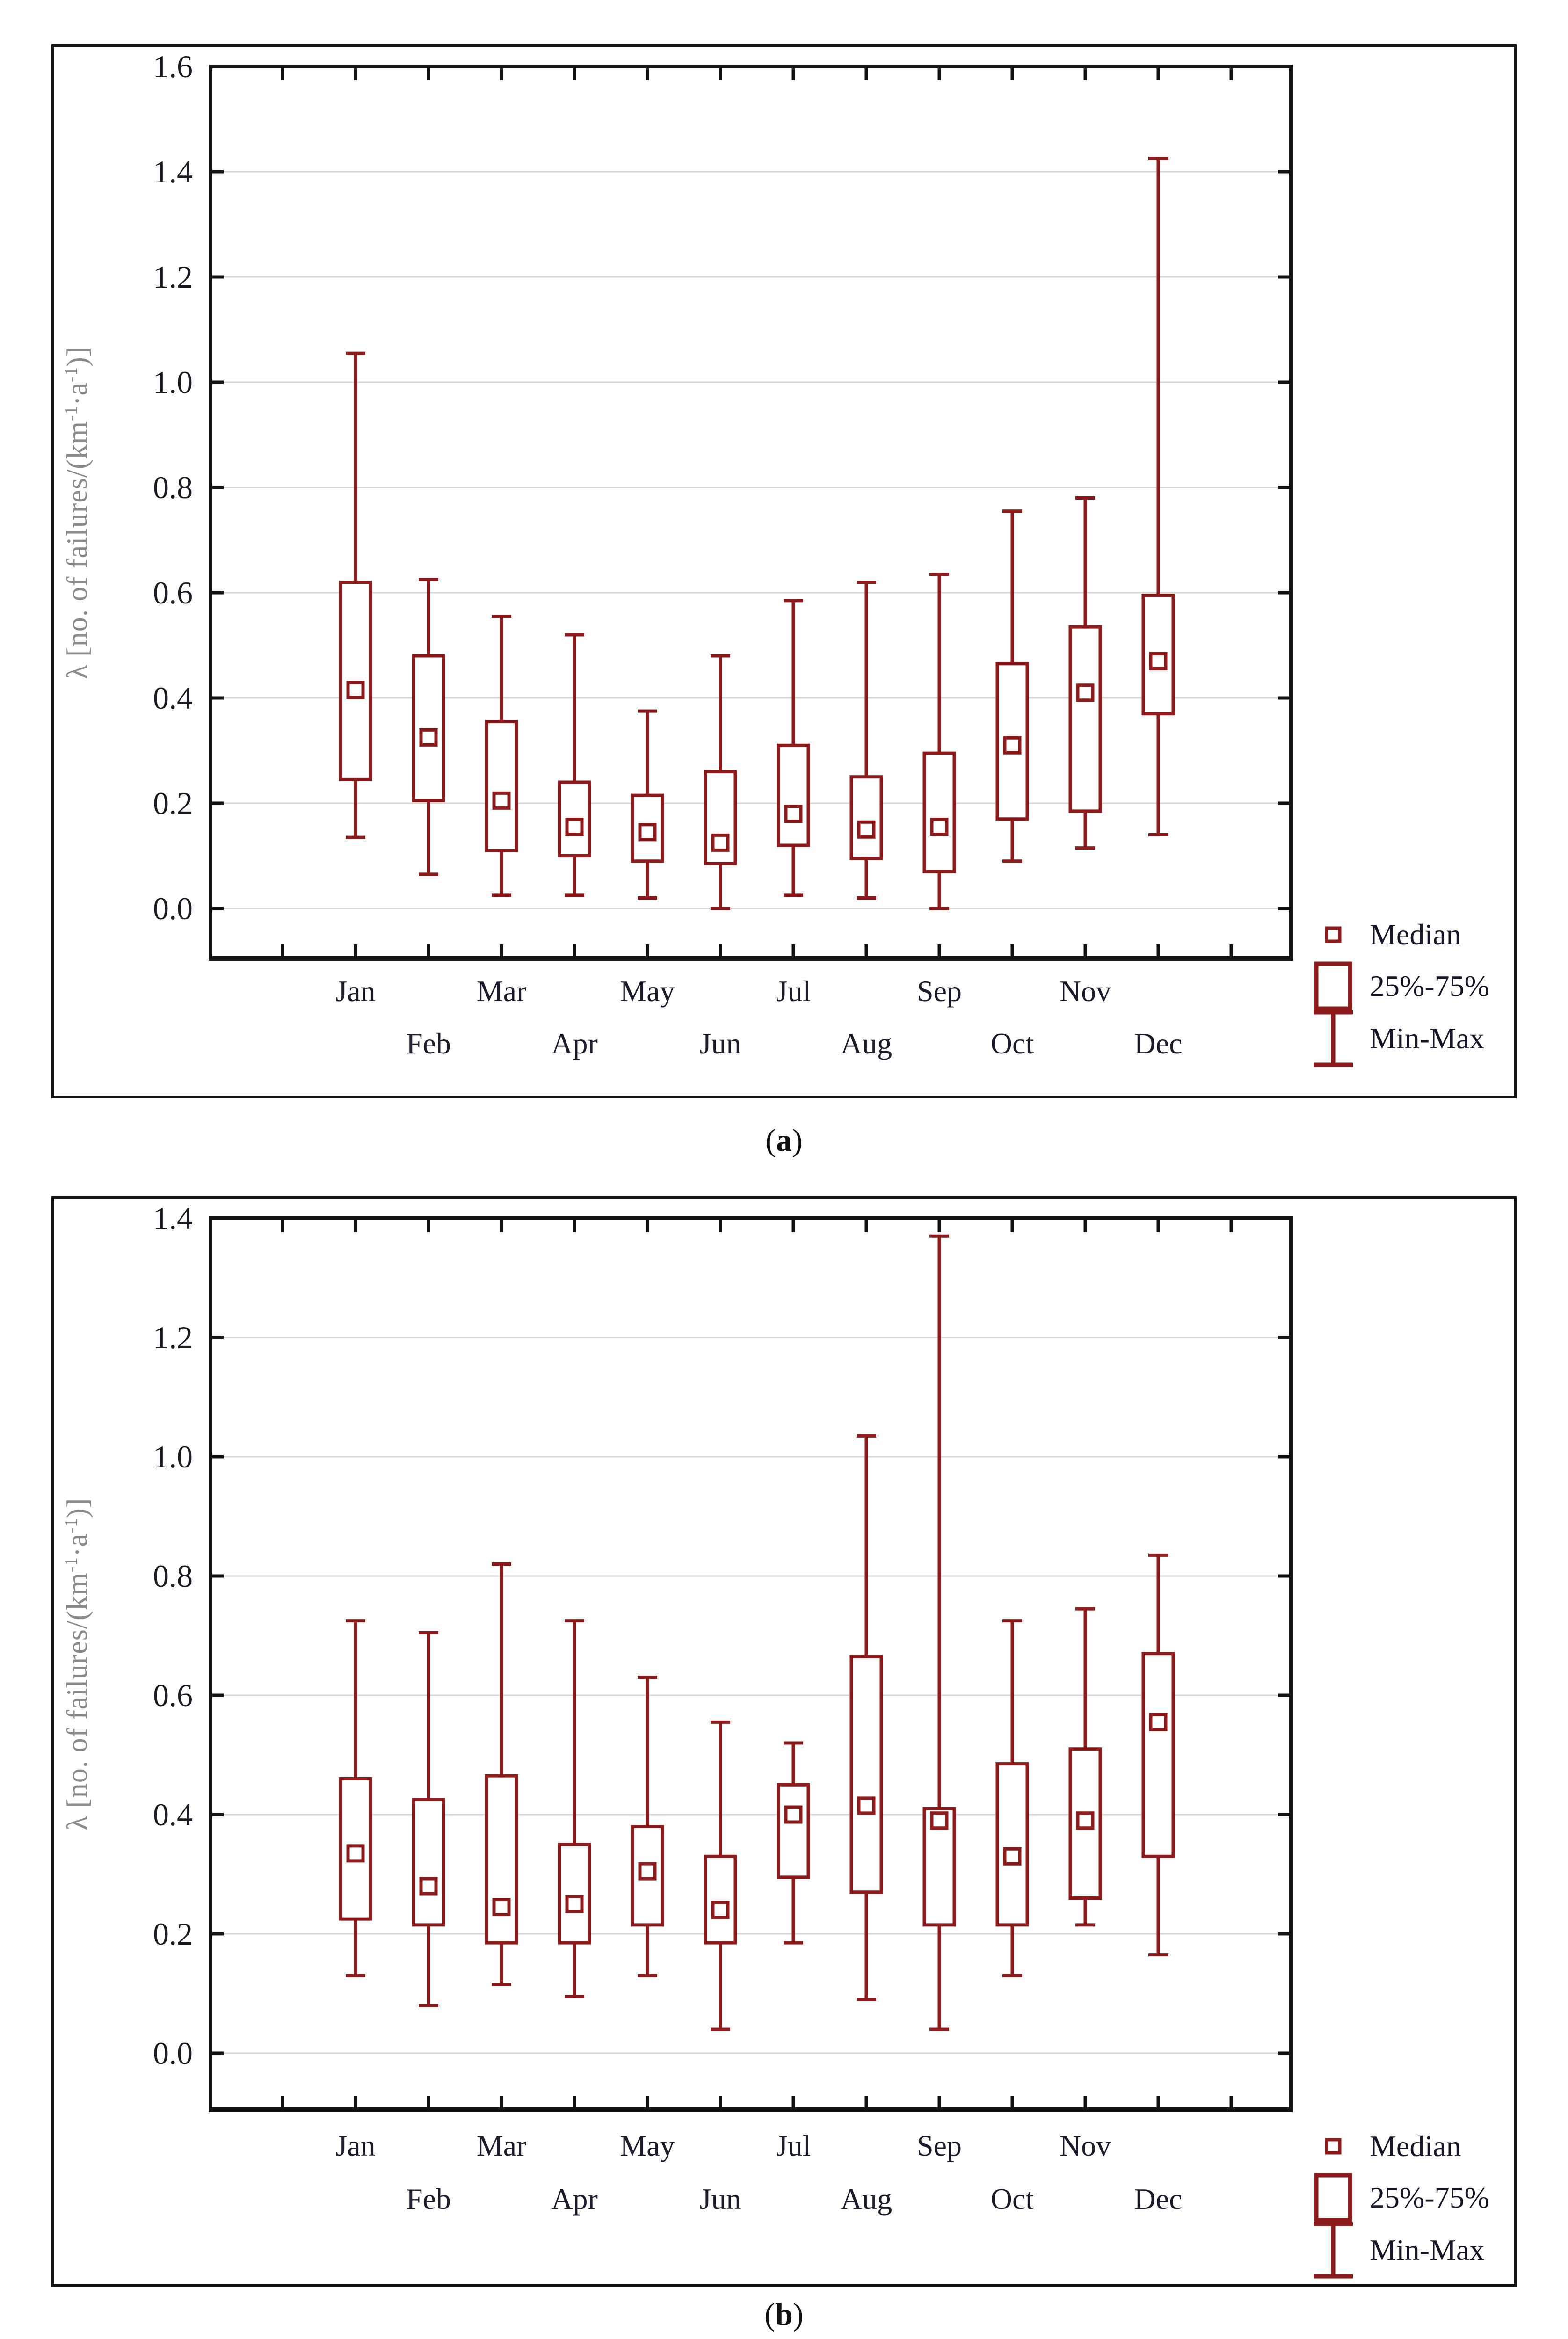 This screenshot has height=2339, width=1568. Describe the element at coordinates (173, 66) in the screenshot. I see `y-tick-label-a-1.6: 1.6` at that location.